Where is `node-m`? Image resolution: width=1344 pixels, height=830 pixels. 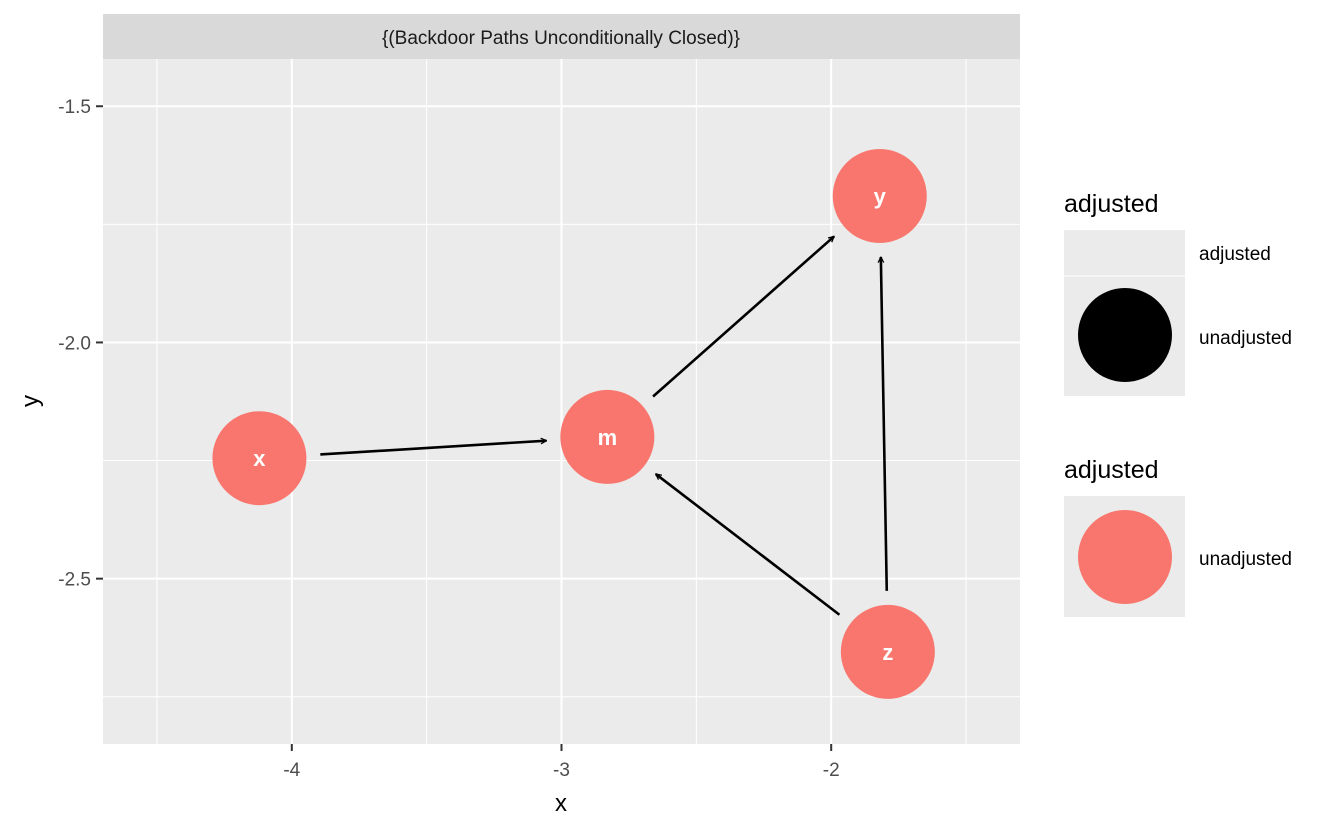 node-m is located at coordinates (607, 436).